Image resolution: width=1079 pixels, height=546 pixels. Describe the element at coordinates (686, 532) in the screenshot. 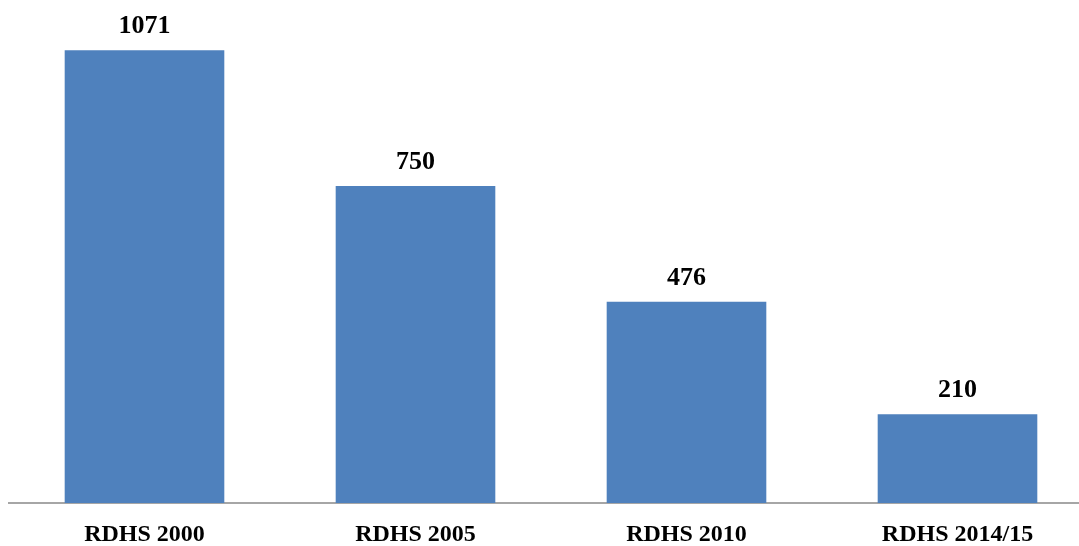

I see `x-tick-label: RDHS 2010` at that location.